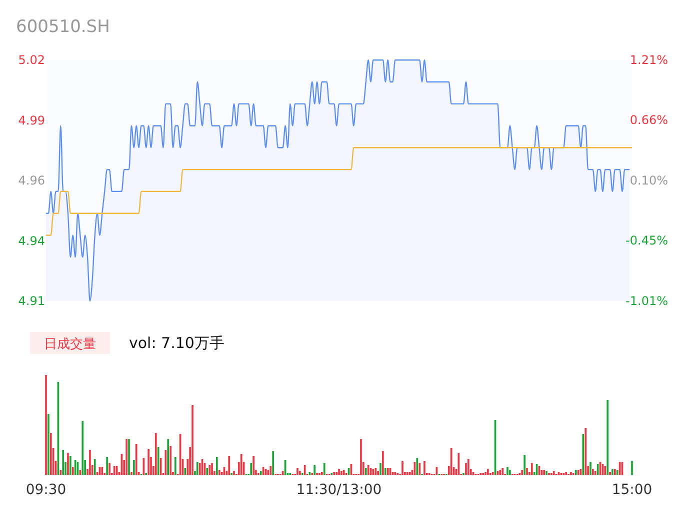 This screenshot has height=524, width=686. Describe the element at coordinates (31, 241) in the screenshot. I see `y-tick-label: 4.94` at that location.